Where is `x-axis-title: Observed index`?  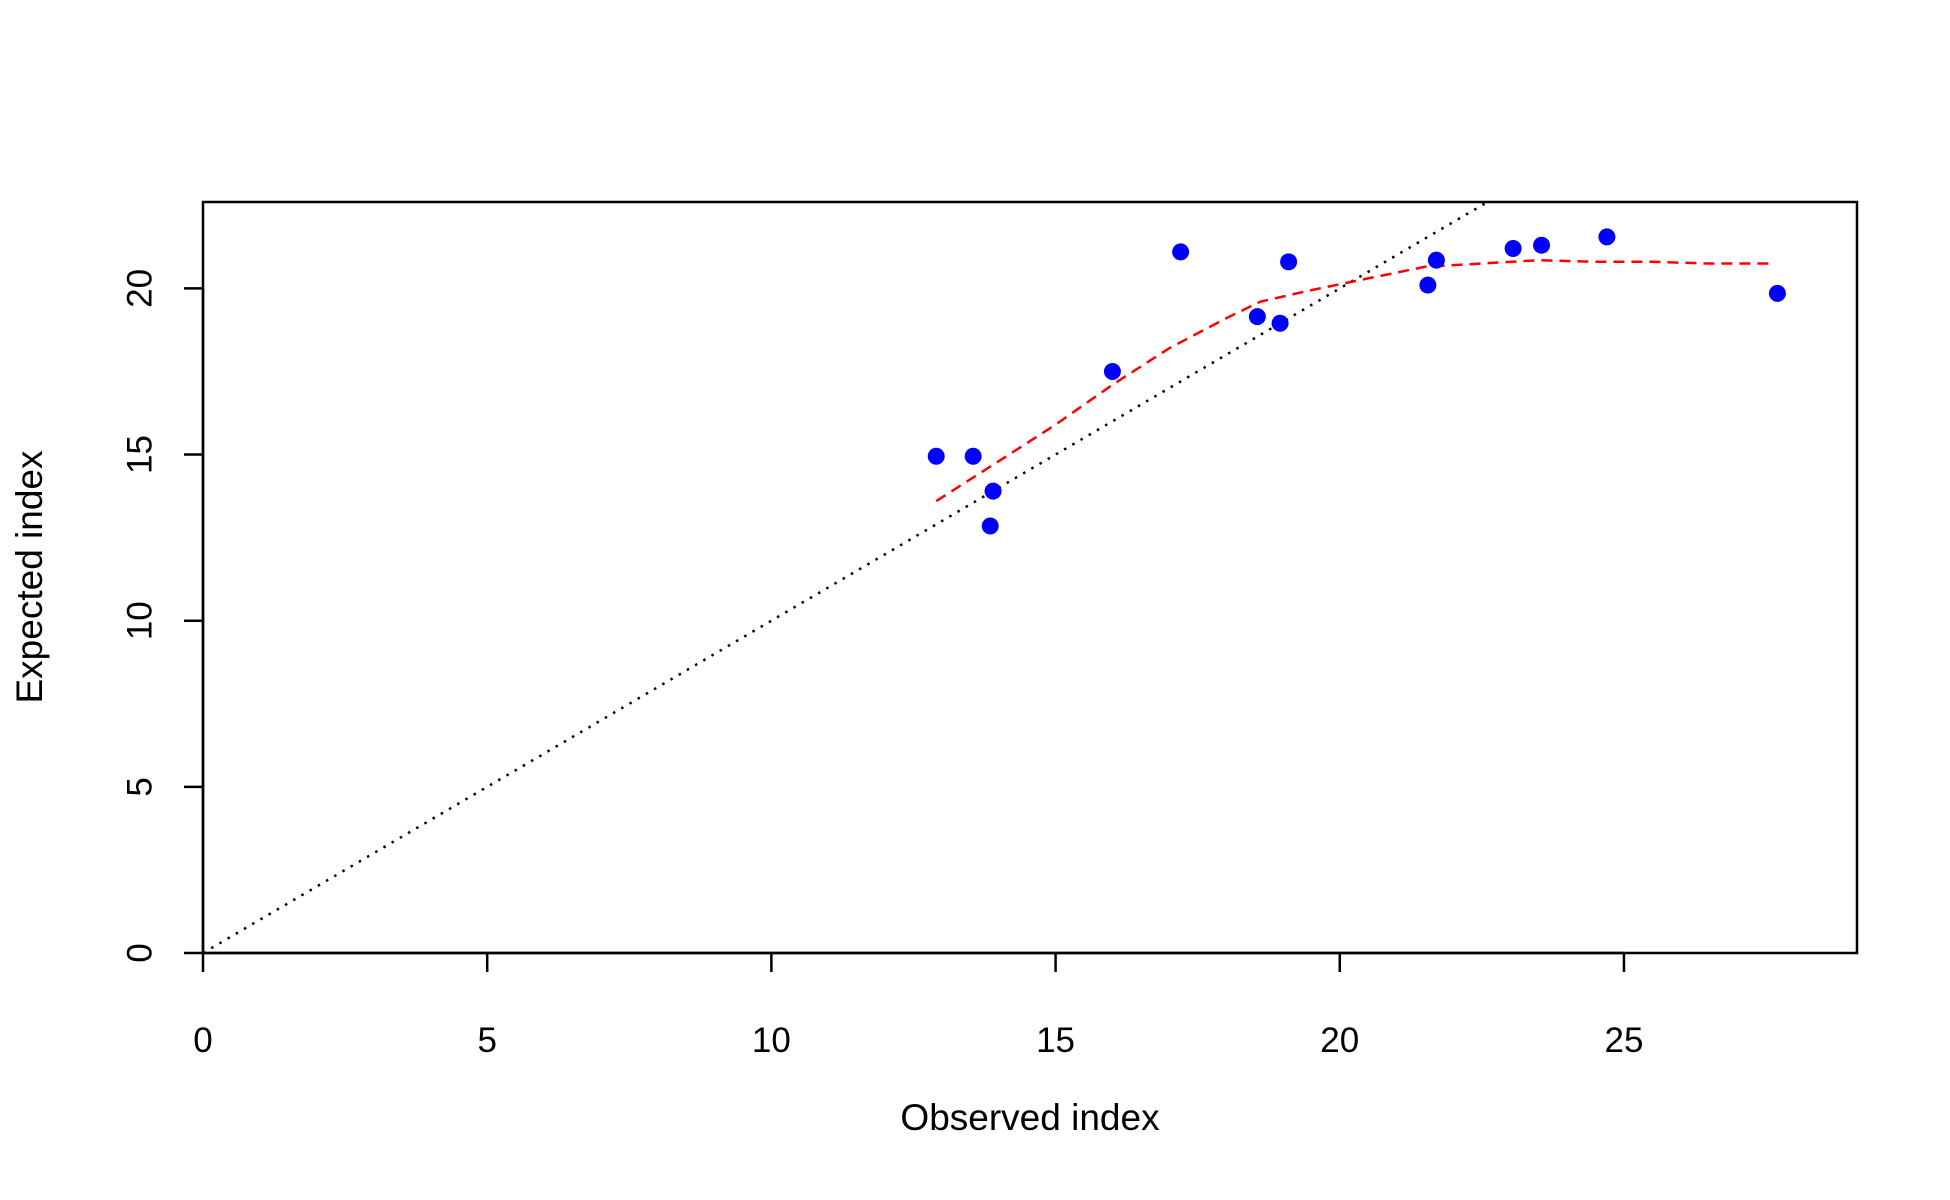
x-axis-title: Observed index is located at coordinates (1030, 1117).